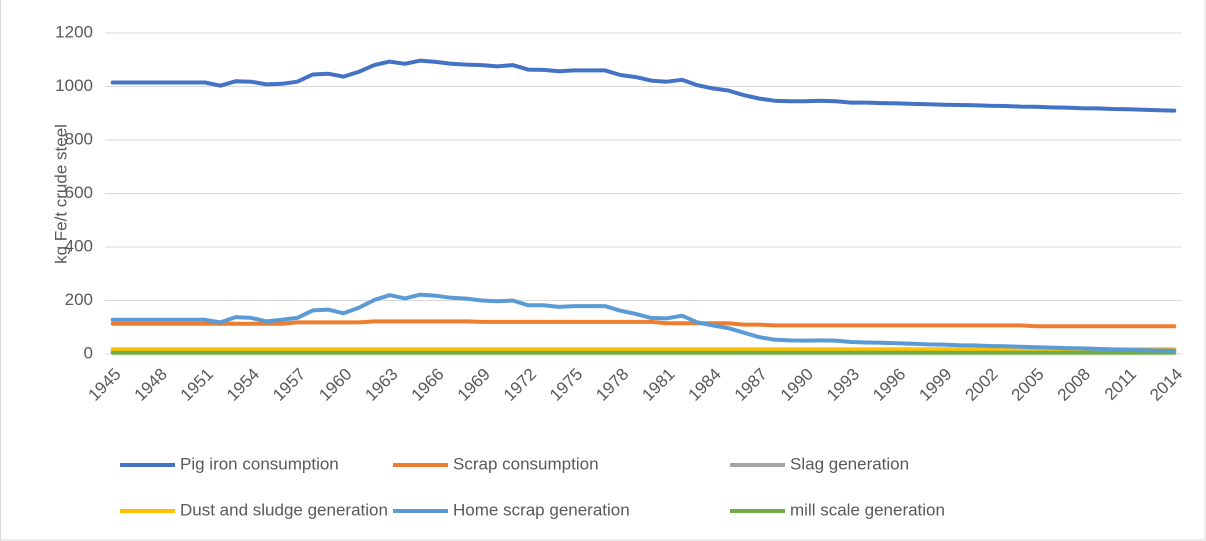 This screenshot has width=1206, height=541. Describe the element at coordinates (526, 463) in the screenshot. I see `legend-label: Scrap consumption` at that location.